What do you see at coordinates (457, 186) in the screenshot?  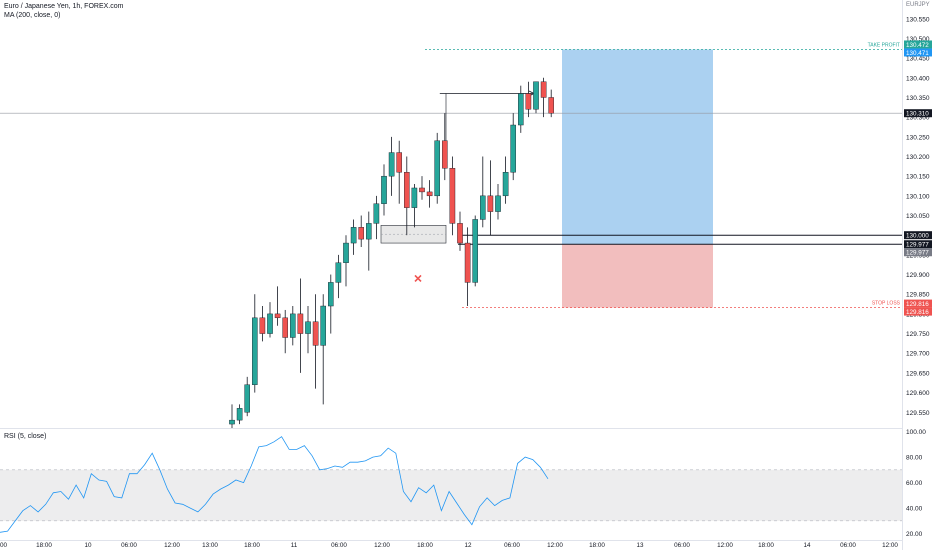 I see `annotations` at bounding box center [457, 186].